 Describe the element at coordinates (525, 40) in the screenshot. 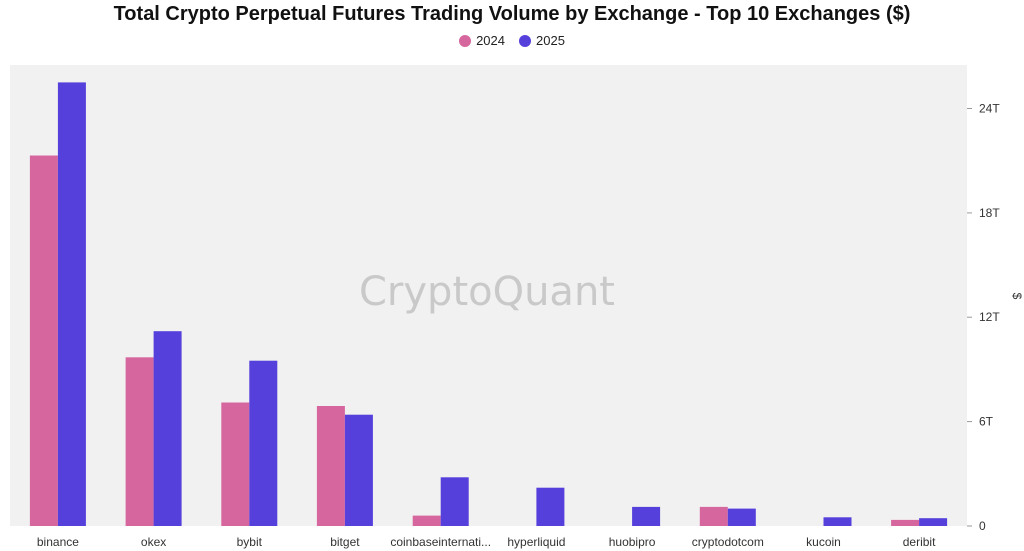

I see `legend-swatch-2025` at that location.